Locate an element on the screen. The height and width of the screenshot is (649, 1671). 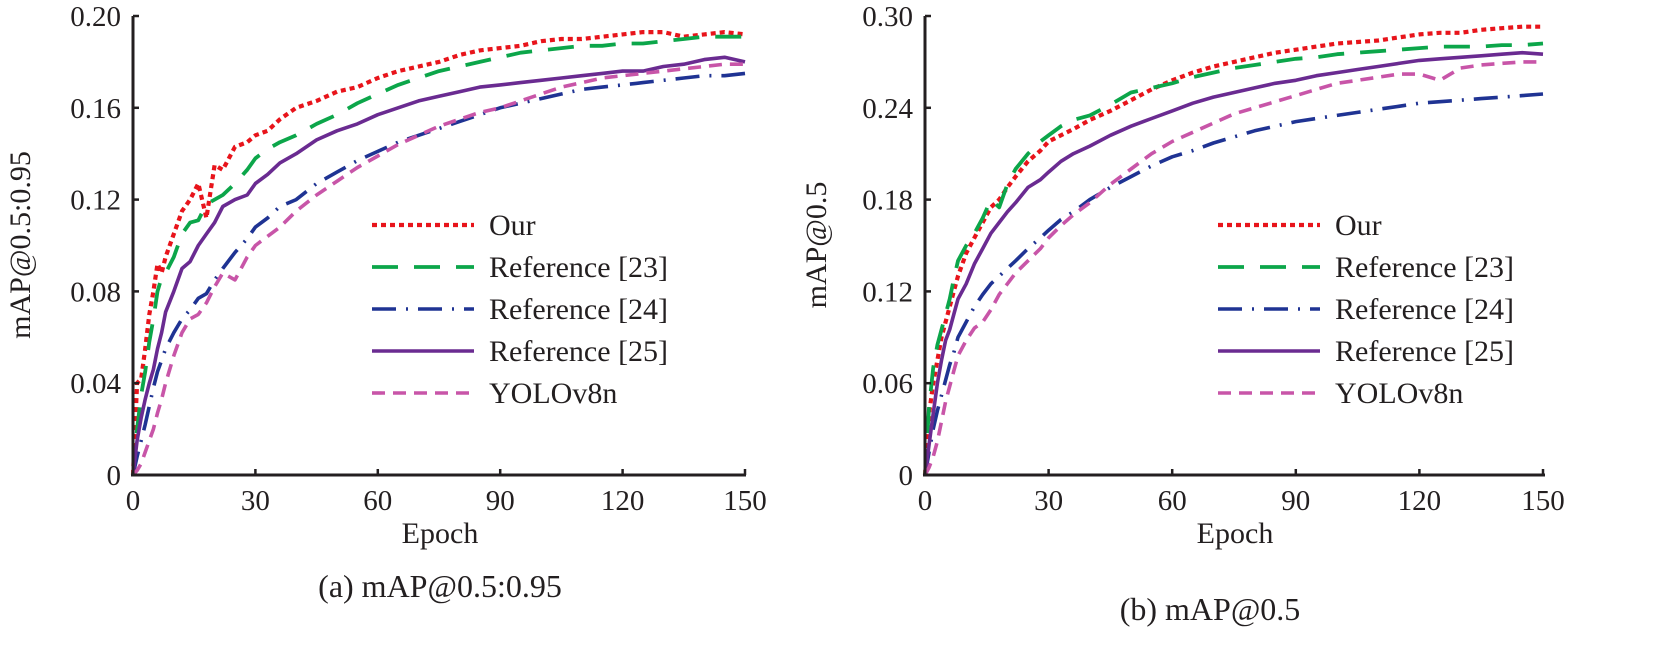
x-ticks-a: 0 30 60 90 120 150 is located at coordinates (446, 493).